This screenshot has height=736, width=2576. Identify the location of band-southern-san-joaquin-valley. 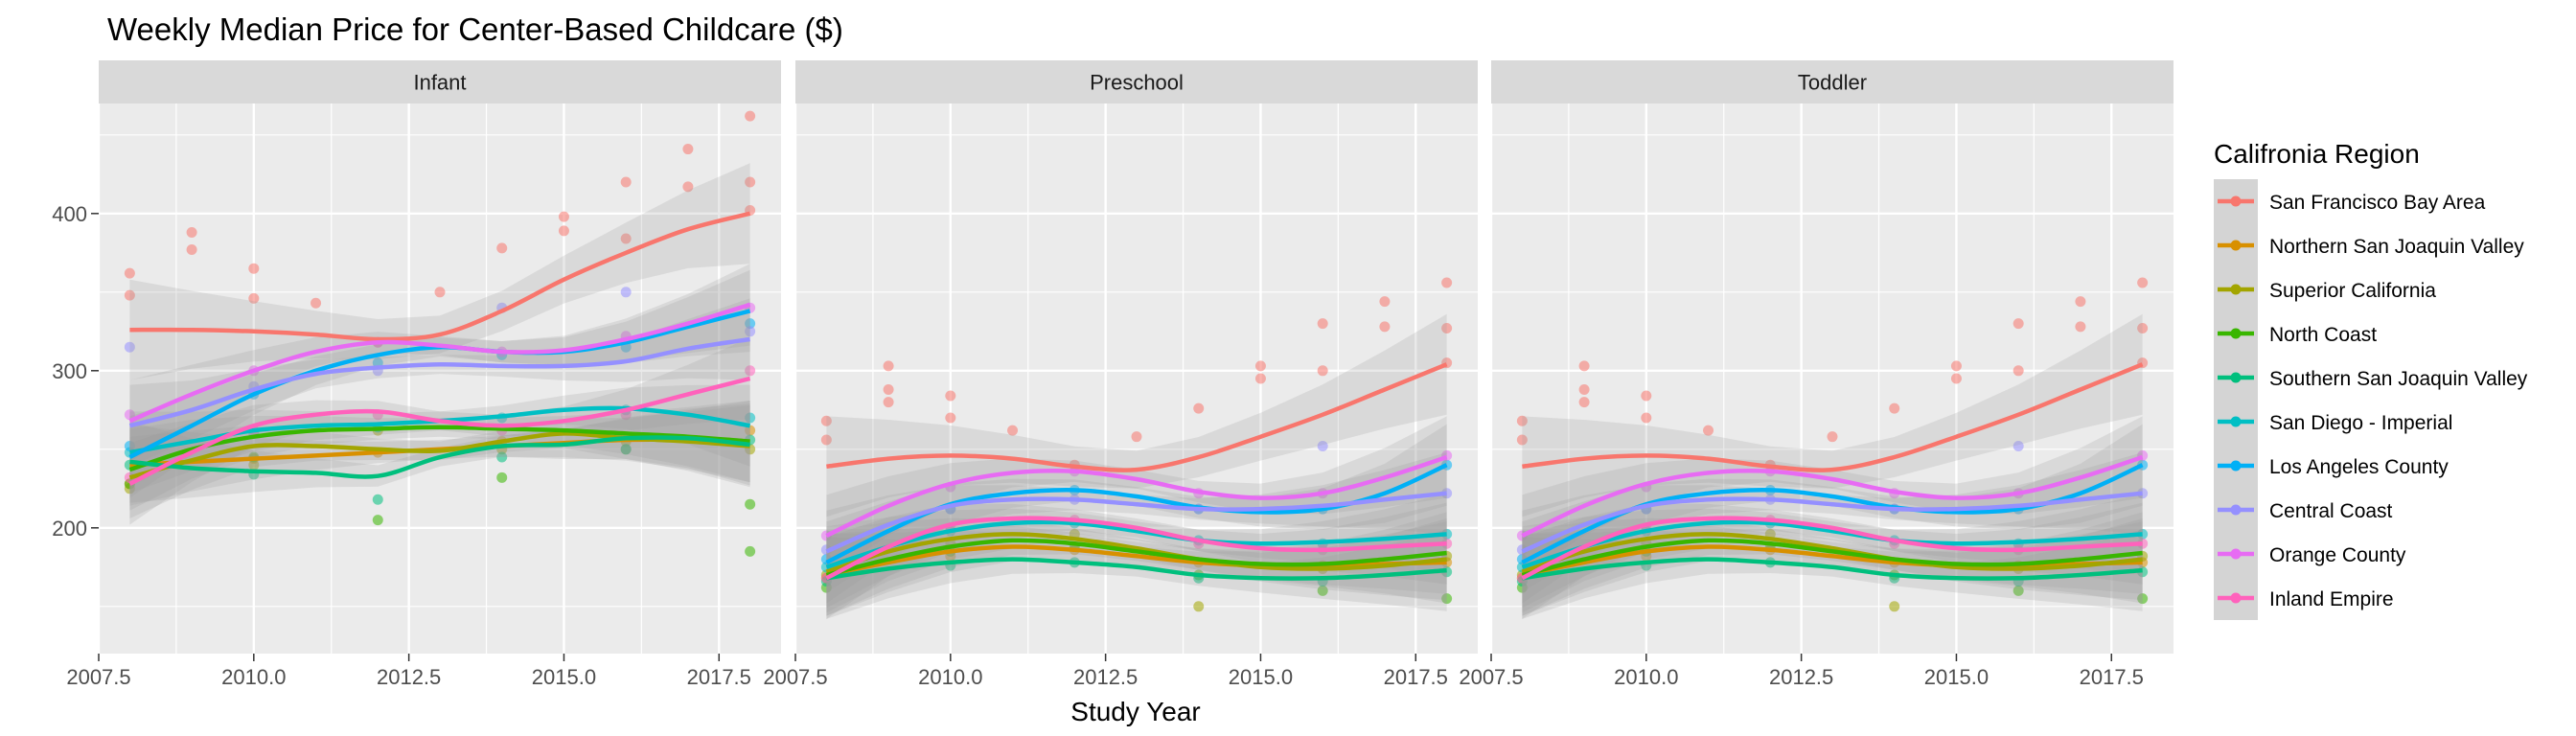
(1832, 574).